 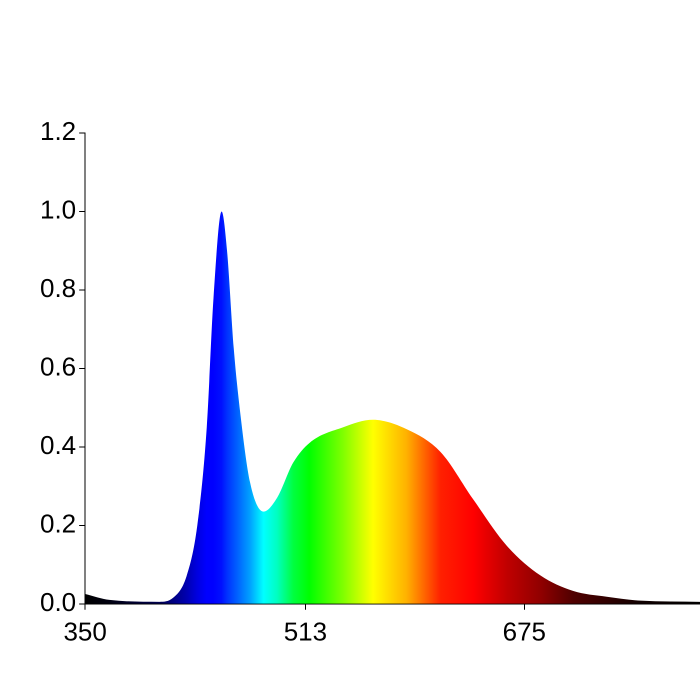 I want to click on x-tick-label: 513, so click(x=306, y=631).